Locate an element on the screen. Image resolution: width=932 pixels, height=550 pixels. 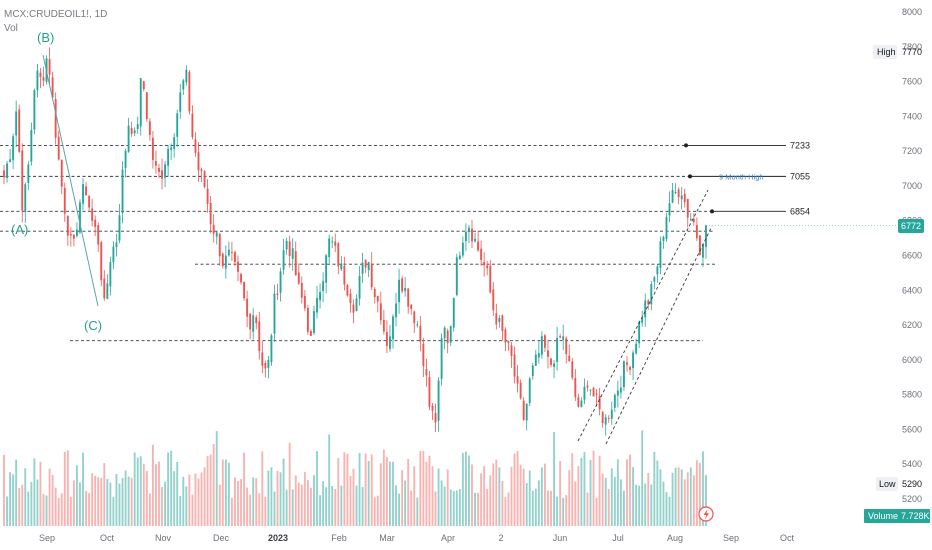
level-value-6854: 6854 is located at coordinates (800, 211).